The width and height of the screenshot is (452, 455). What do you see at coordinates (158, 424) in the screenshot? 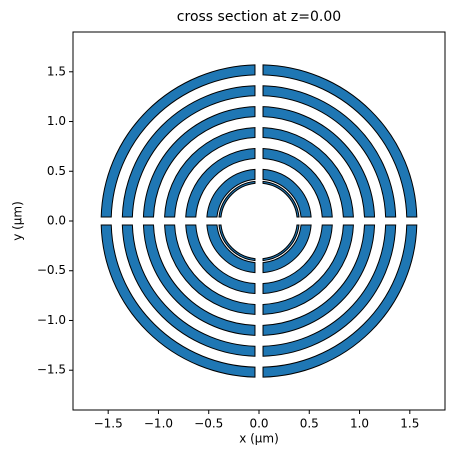
I see `x-tick-label: −1.0` at bounding box center [158, 424].